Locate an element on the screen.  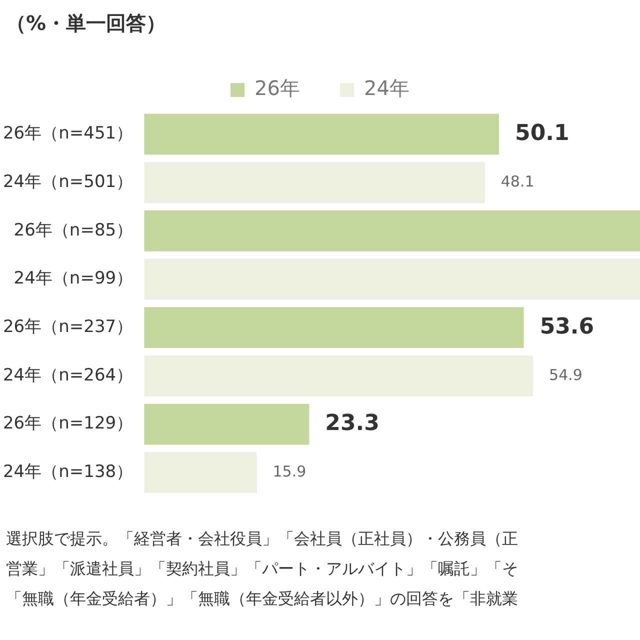
text: 営業」「派遣社員」「契約社員」「パート・アルバイト」「嘱託」「そ is located at coordinates (262, 569).